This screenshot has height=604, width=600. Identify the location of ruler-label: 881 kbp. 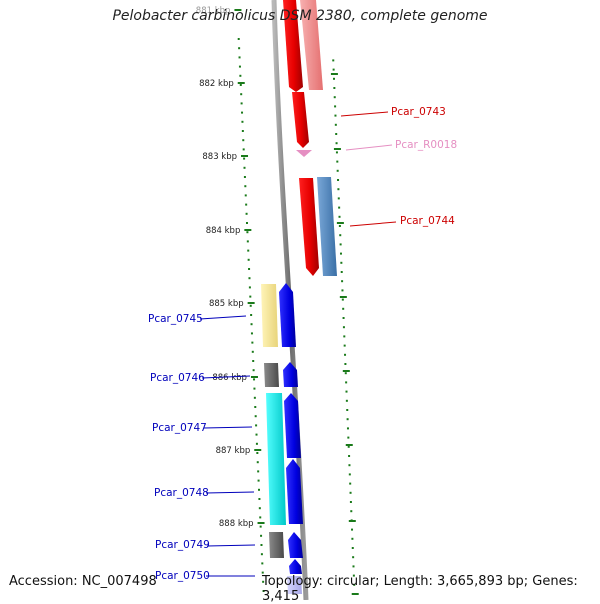
(213, 11).